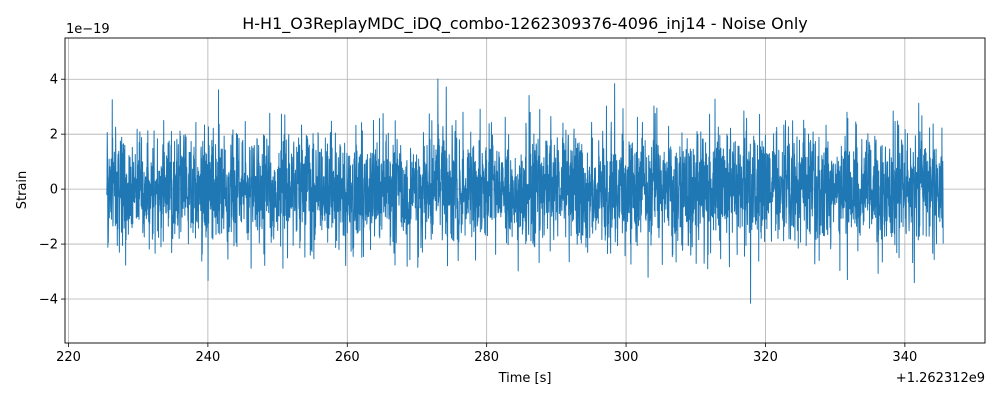 This screenshot has width=1000, height=400. What do you see at coordinates (765, 357) in the screenshot?
I see `x-tick-label: 320` at bounding box center [765, 357].